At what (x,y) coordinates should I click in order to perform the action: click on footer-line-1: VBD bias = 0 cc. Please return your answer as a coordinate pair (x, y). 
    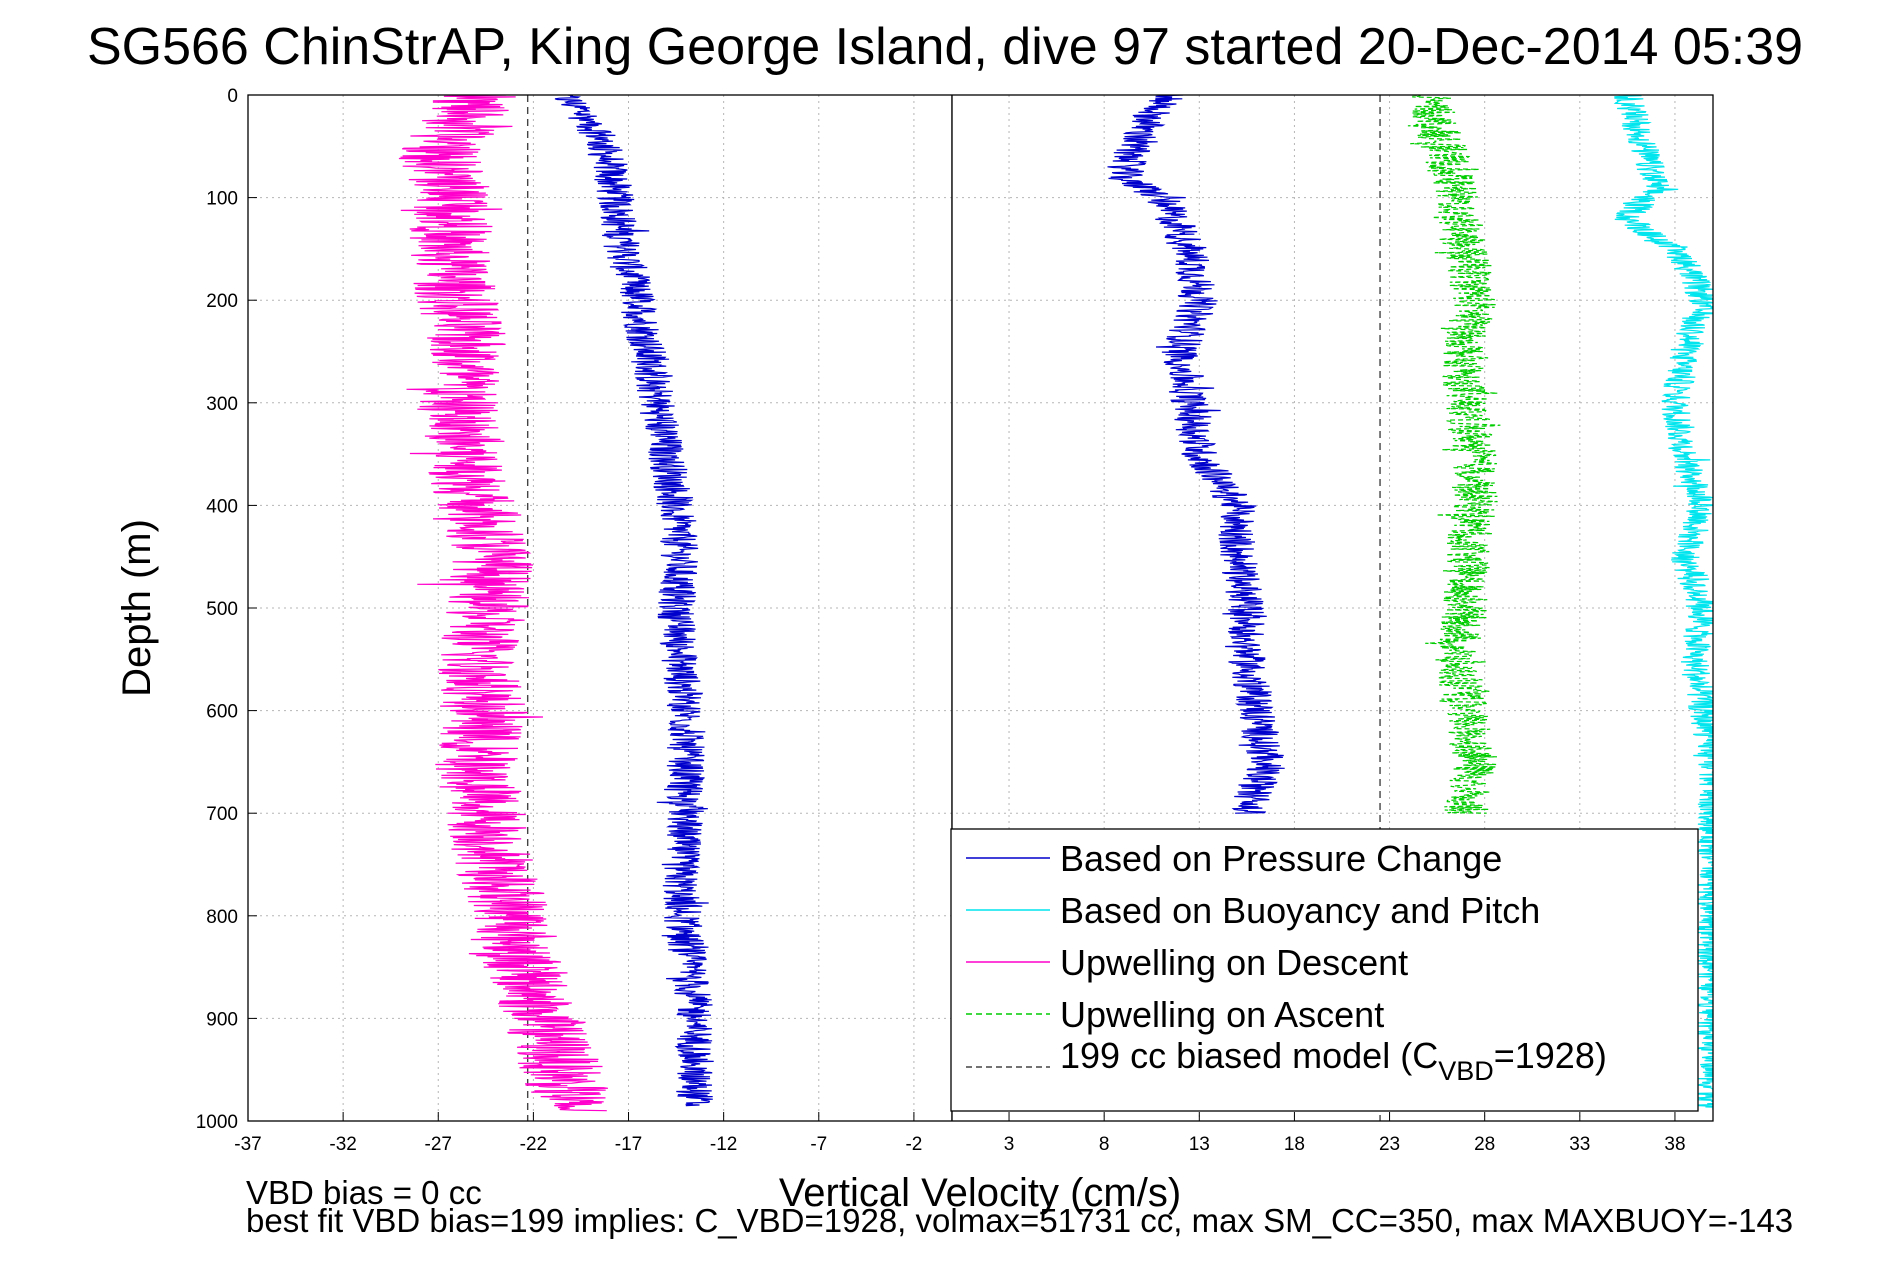
    Looking at the image, I should click on (364, 1192).